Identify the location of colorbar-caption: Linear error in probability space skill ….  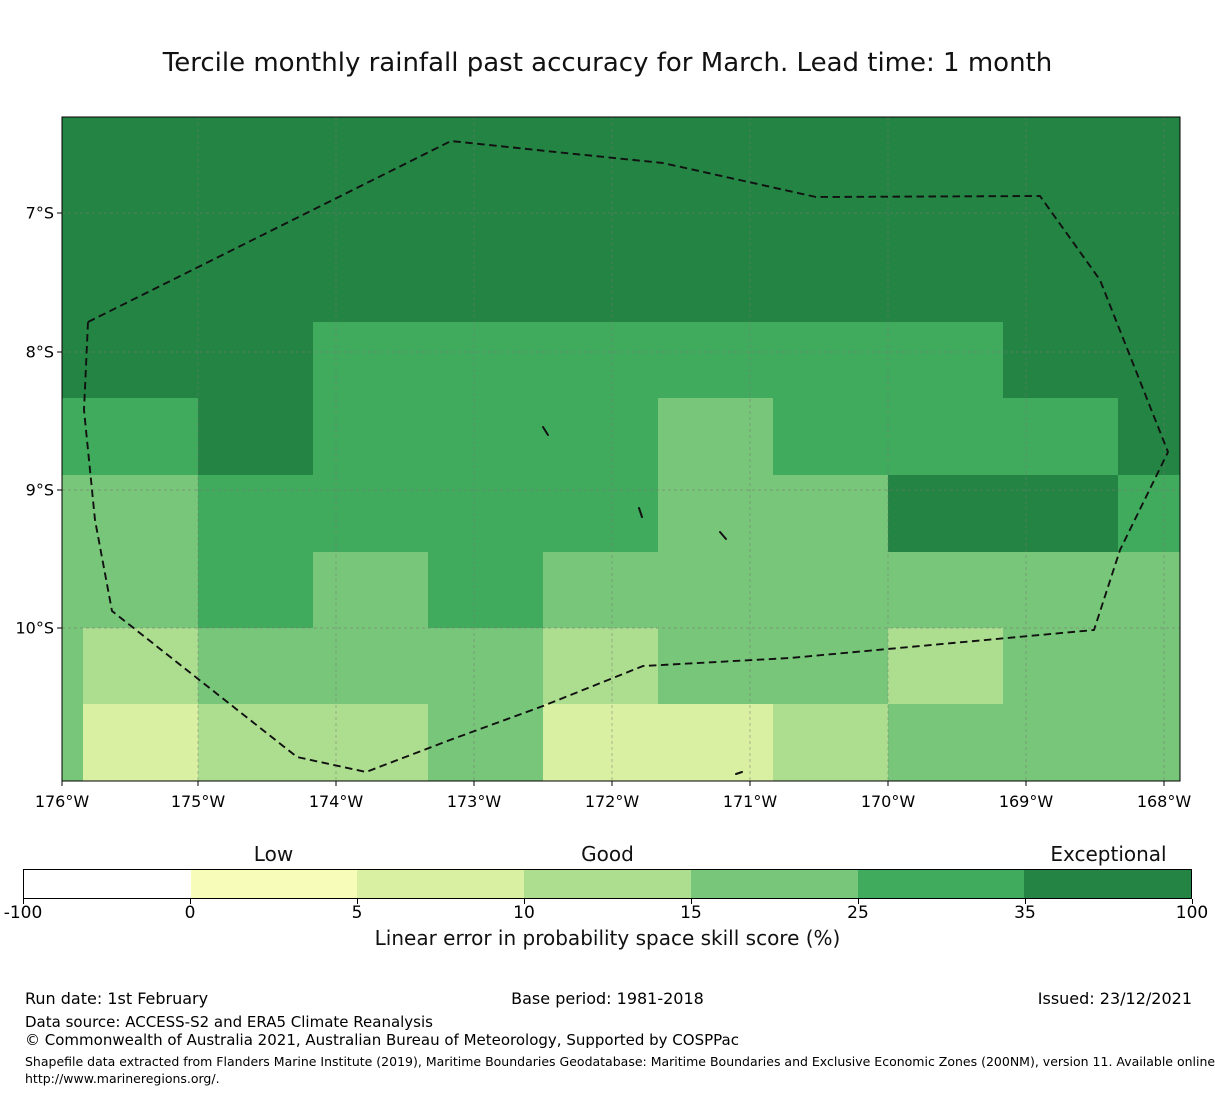
(607, 938).